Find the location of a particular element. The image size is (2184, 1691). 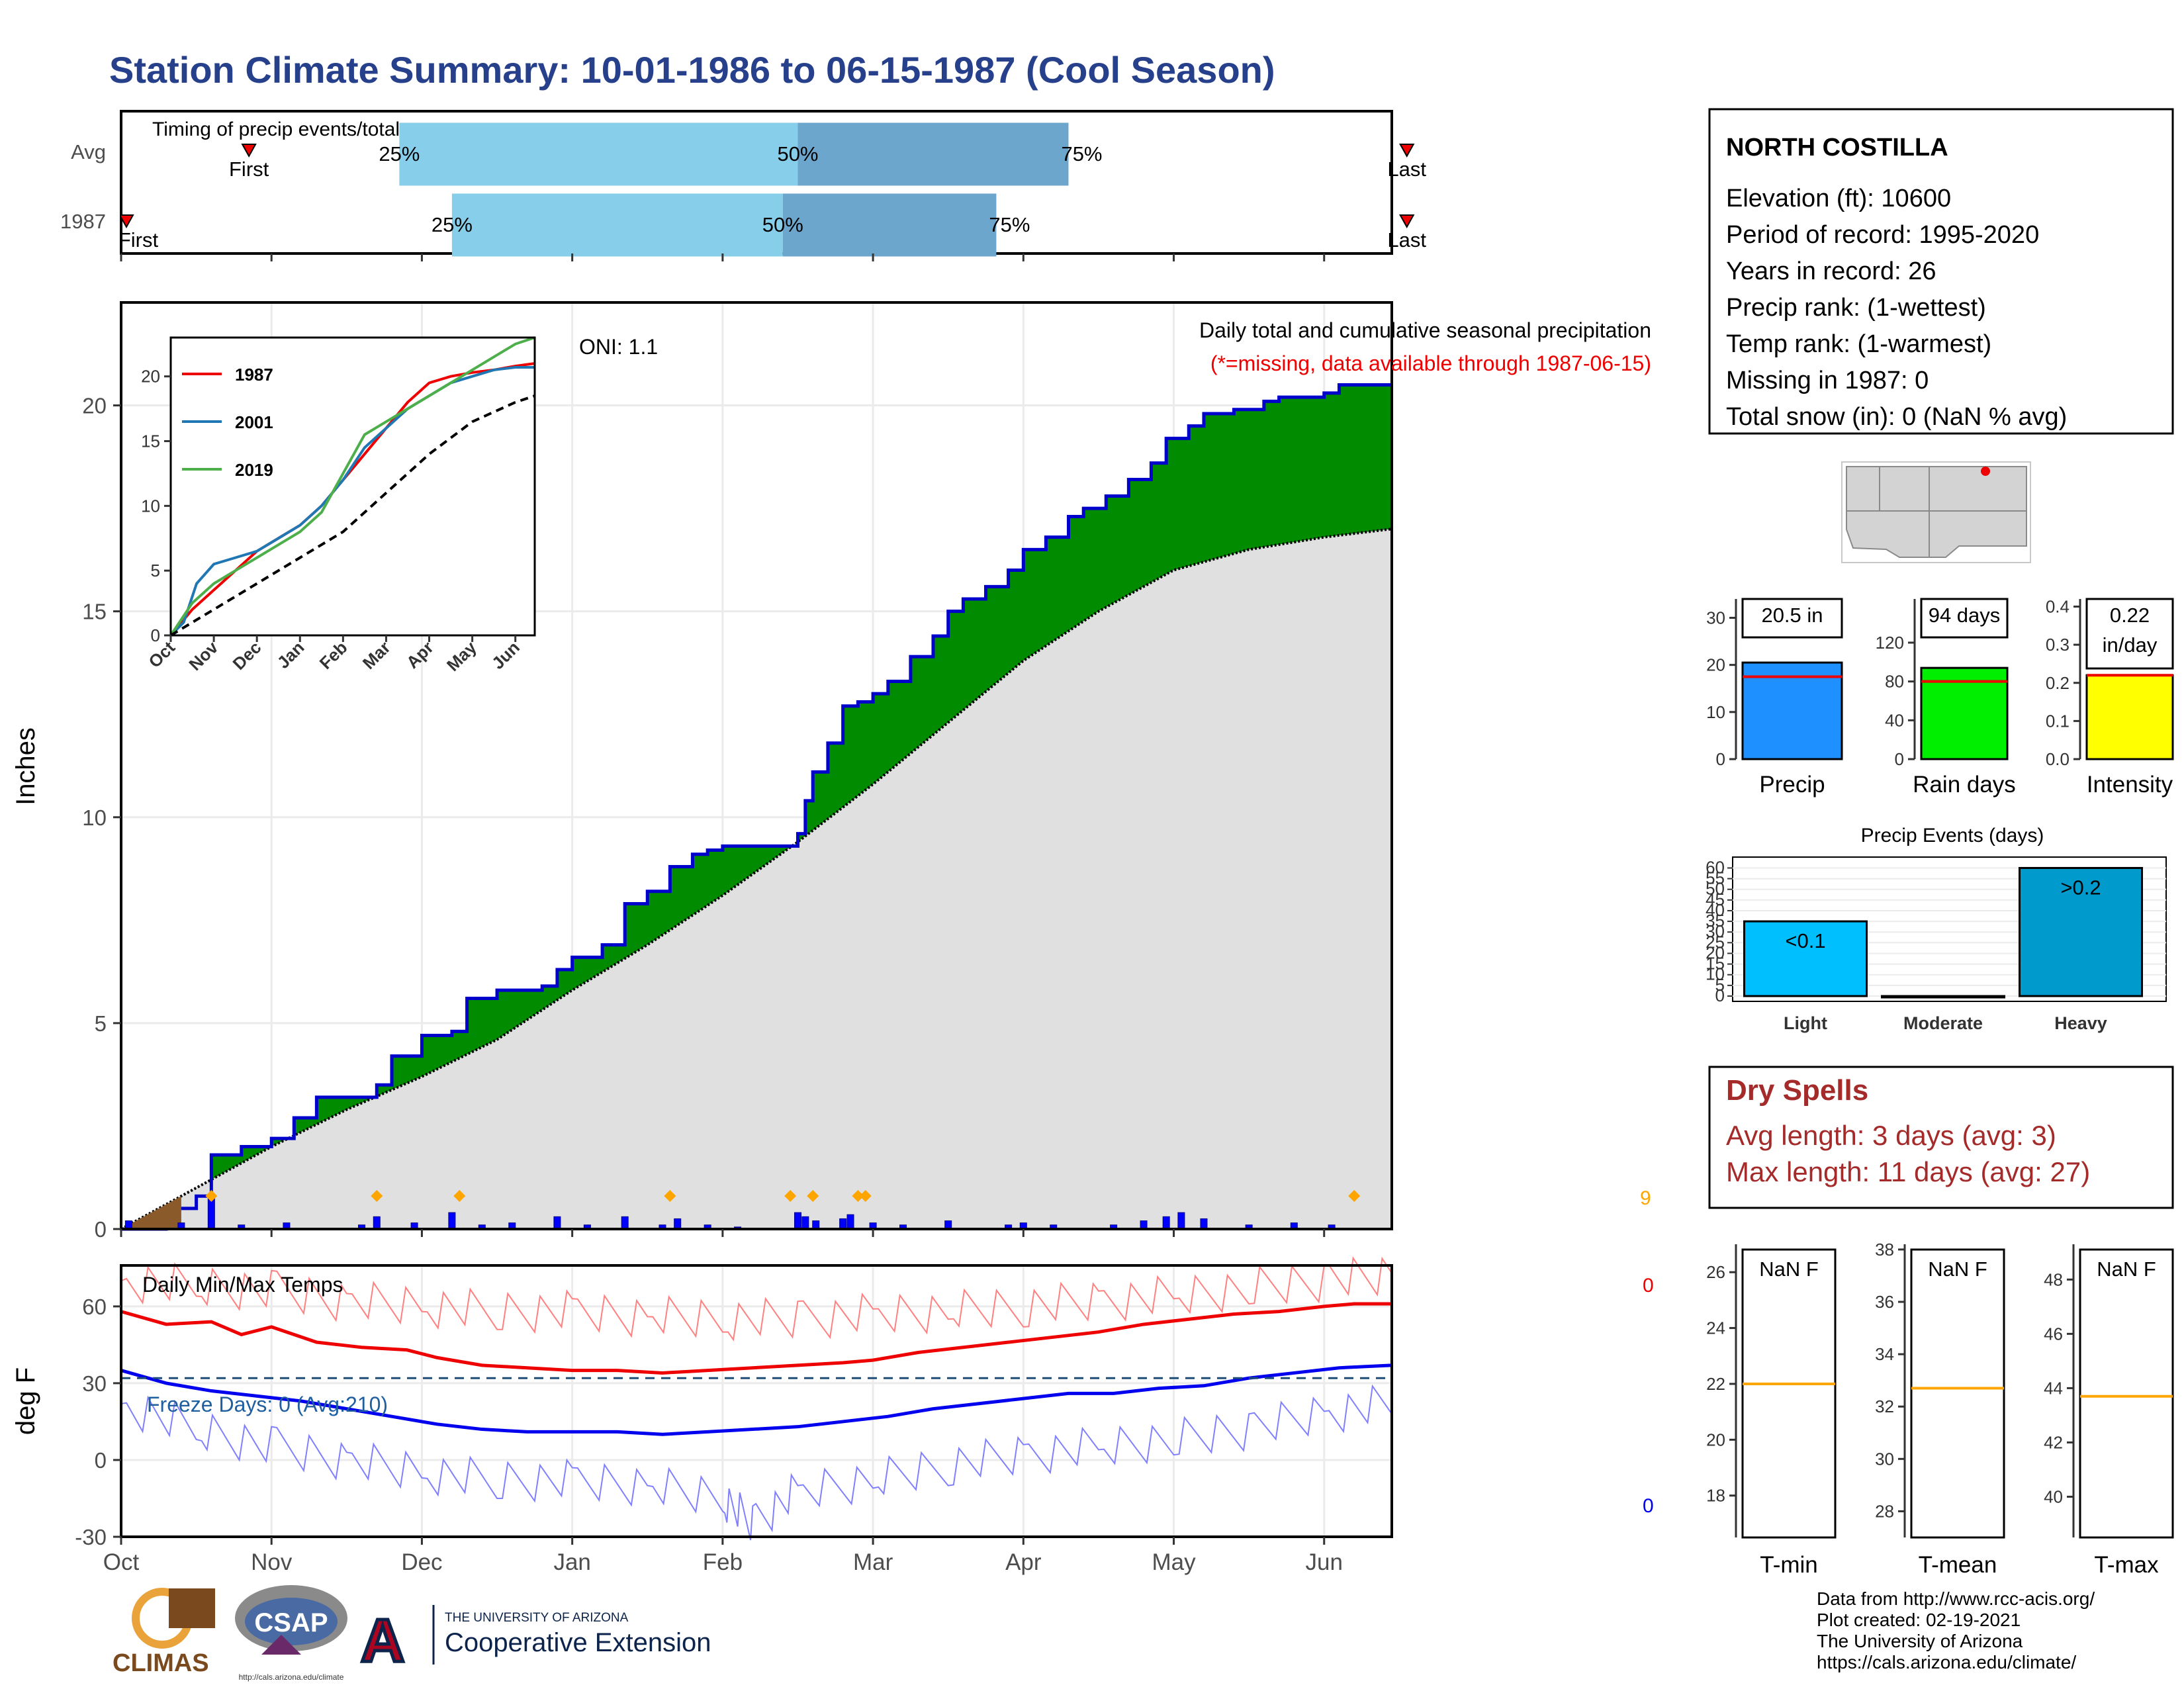

below-avg-area is located at coordinates (151, 1212).